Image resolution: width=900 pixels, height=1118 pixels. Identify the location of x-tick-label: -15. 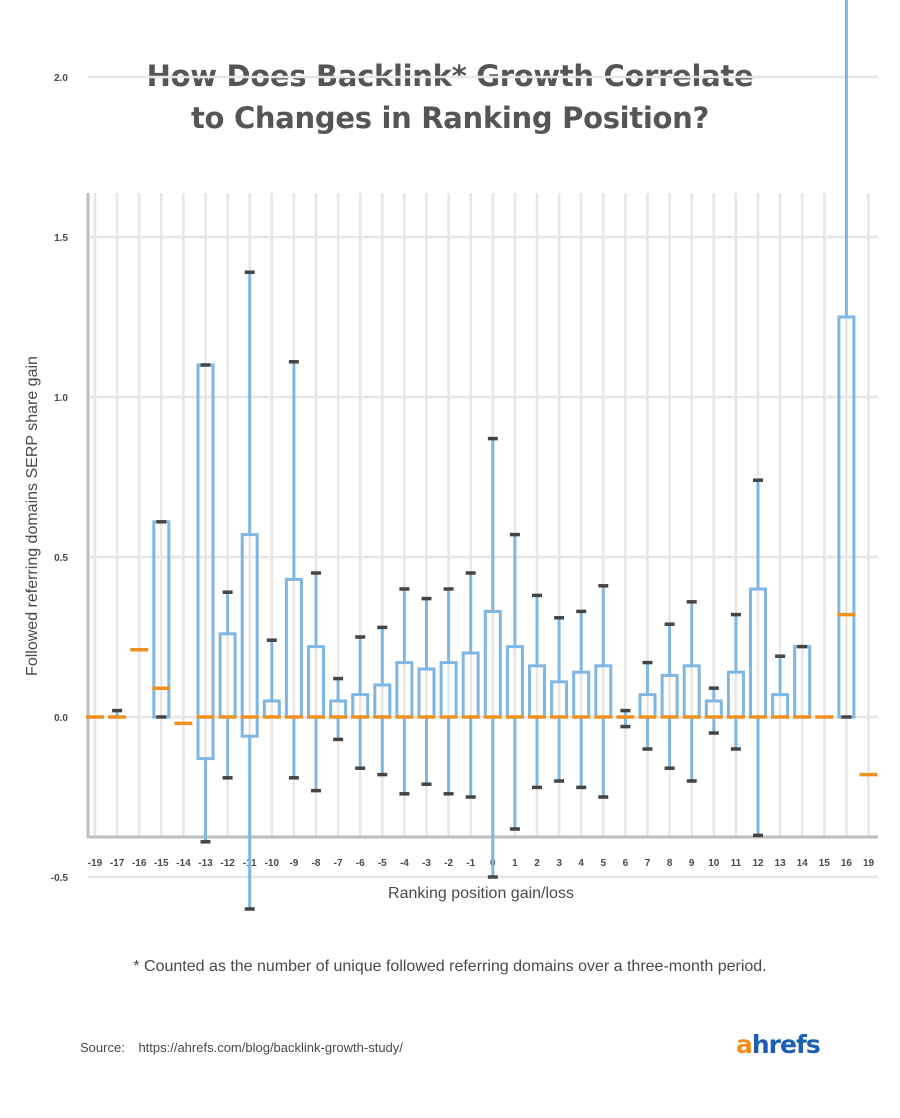
(161, 863).